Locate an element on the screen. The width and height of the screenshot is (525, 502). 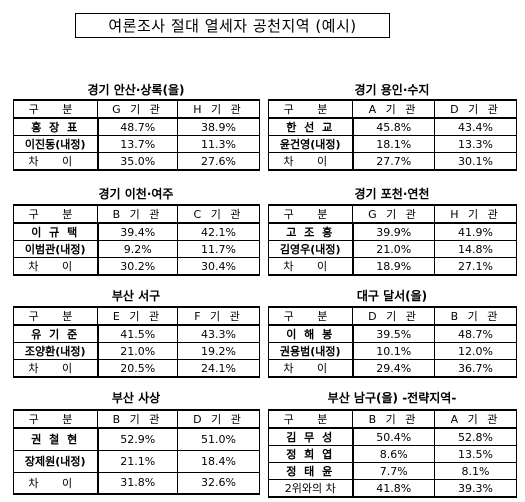
value-cell: 41.5% is located at coordinates (137, 334).